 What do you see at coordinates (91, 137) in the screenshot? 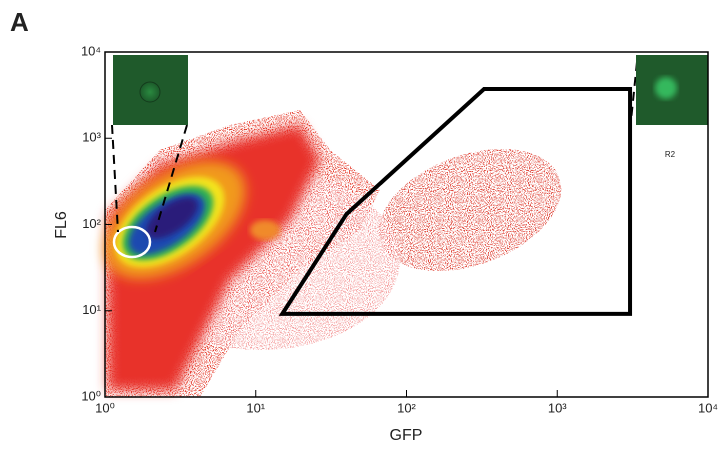
I see `y-tick-label: 10³` at bounding box center [91, 137].